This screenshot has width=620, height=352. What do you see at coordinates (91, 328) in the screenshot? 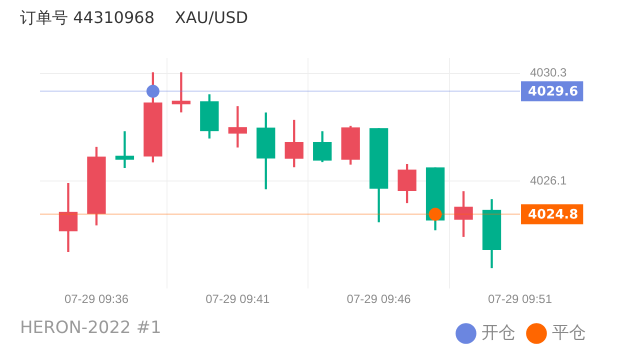
I see `text: HERON-2022 #1` at bounding box center [91, 328].